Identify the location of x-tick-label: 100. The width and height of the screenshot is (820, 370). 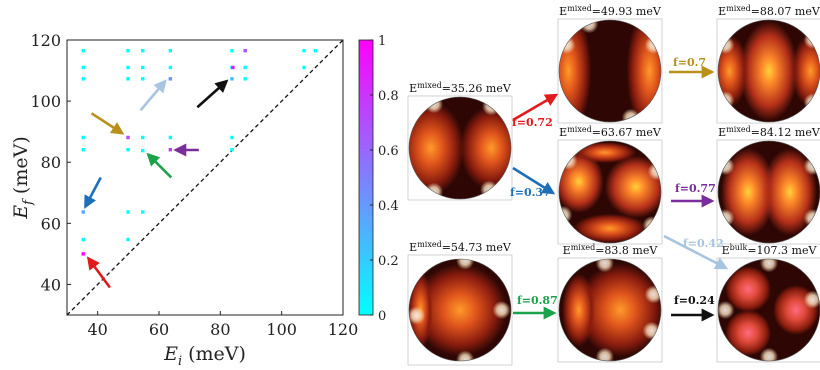
(281, 329).